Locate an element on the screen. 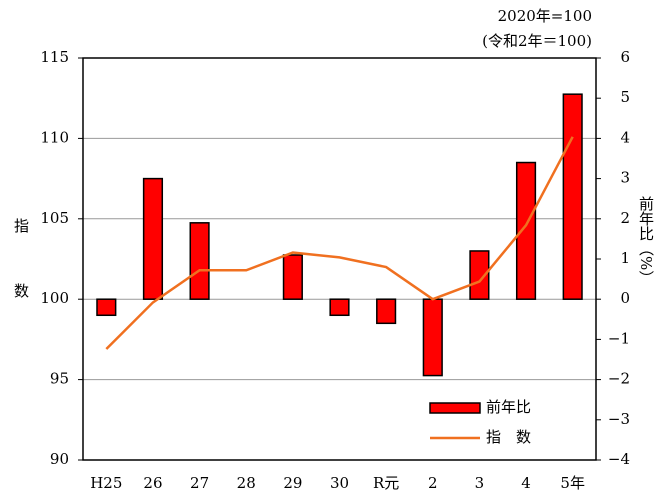  y2-tick-label: 1 is located at coordinates (625, 258).